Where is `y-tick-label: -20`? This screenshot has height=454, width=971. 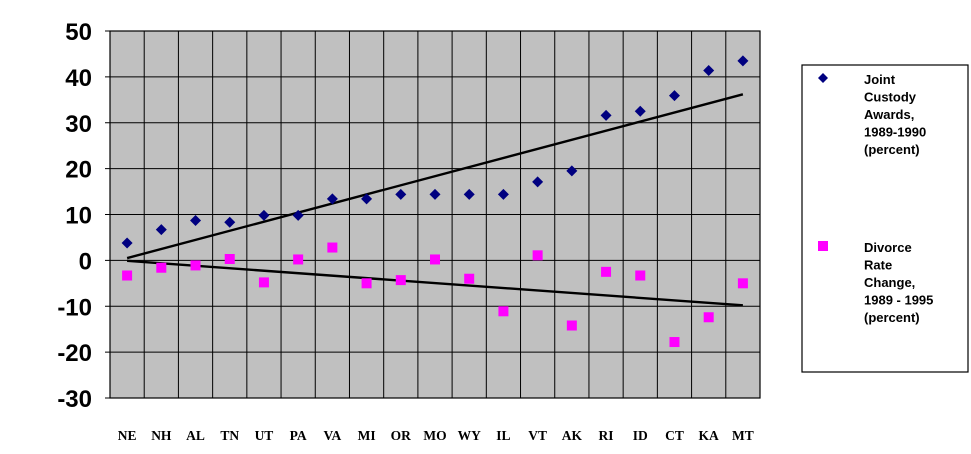 y-tick-label: -20 is located at coordinates (74, 353).